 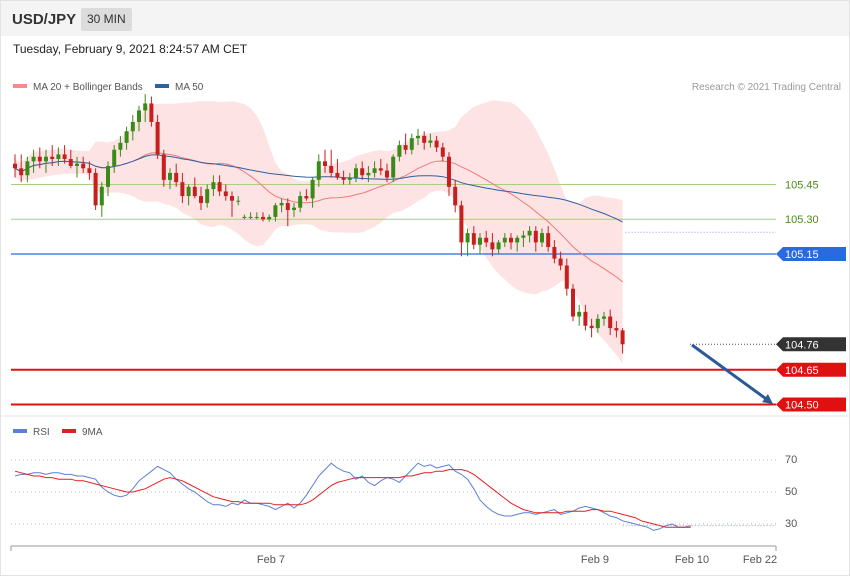 I want to click on credit-text: Research © 2021 Trading Central, so click(x=766, y=87).